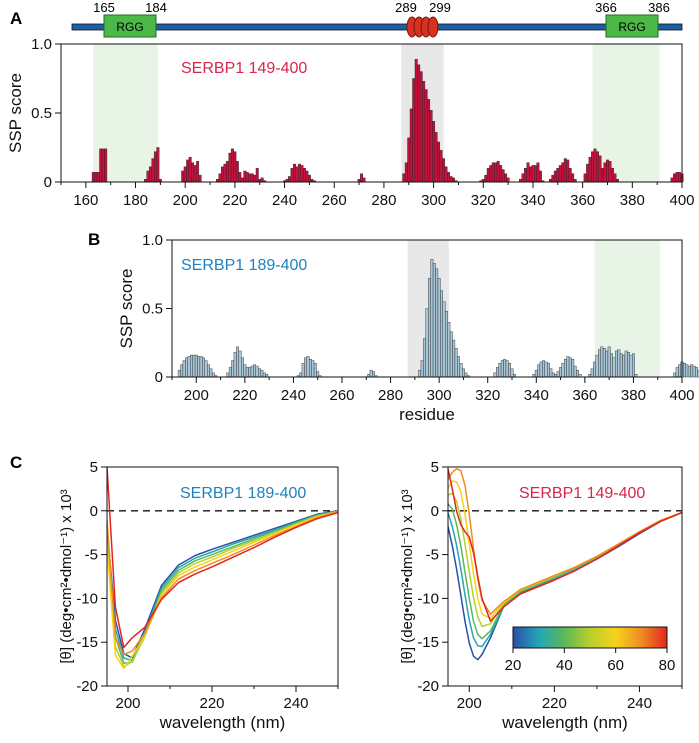  I want to click on panel-label-a: A, so click(16, 18).